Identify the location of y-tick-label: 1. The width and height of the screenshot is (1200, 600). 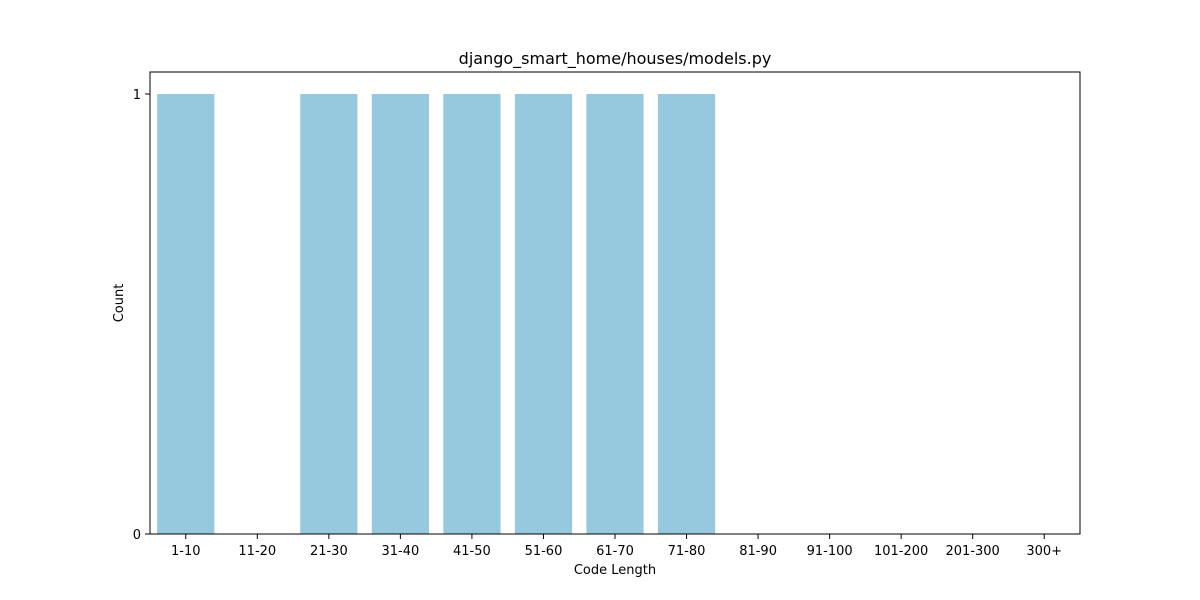
(137, 95).